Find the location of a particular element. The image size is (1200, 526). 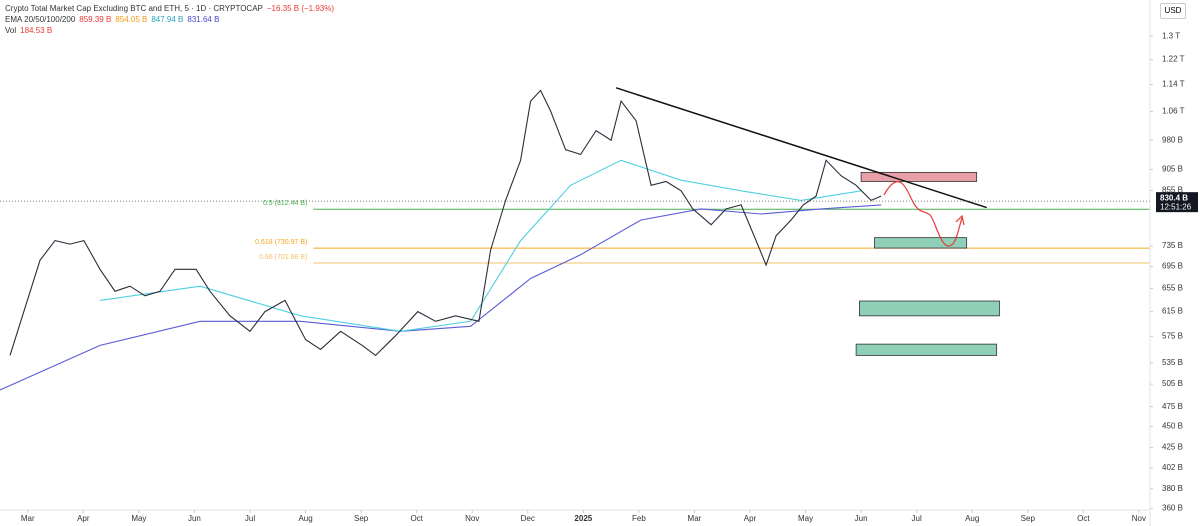

y-tick-label: 905 B is located at coordinates (1172, 169).